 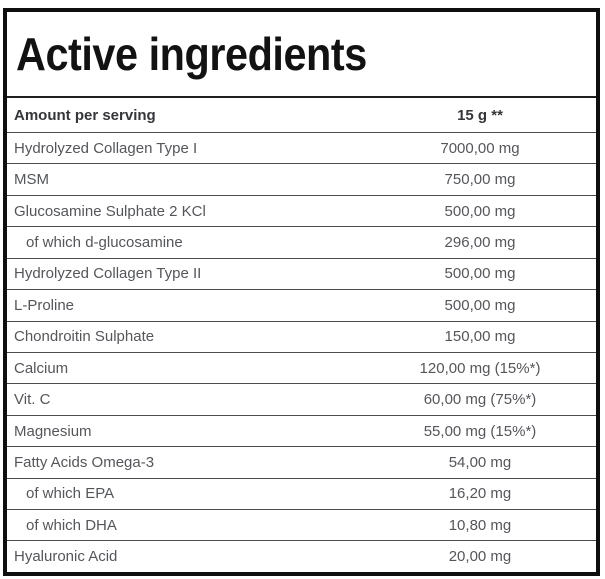 I want to click on ingredient-name: Vit. C, so click(x=32, y=400).